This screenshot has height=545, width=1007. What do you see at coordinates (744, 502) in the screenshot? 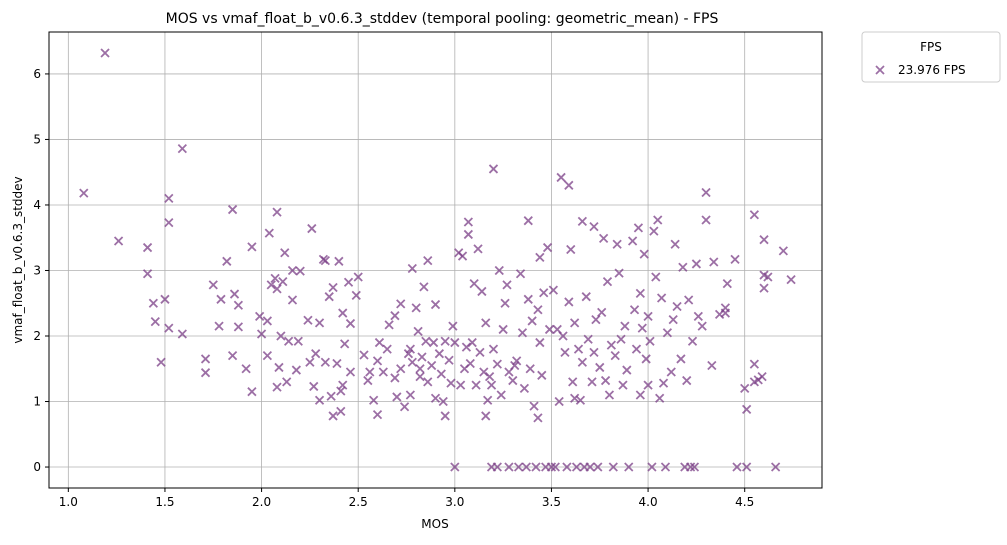
I see `x-tick-label: 4.5` at bounding box center [744, 502].